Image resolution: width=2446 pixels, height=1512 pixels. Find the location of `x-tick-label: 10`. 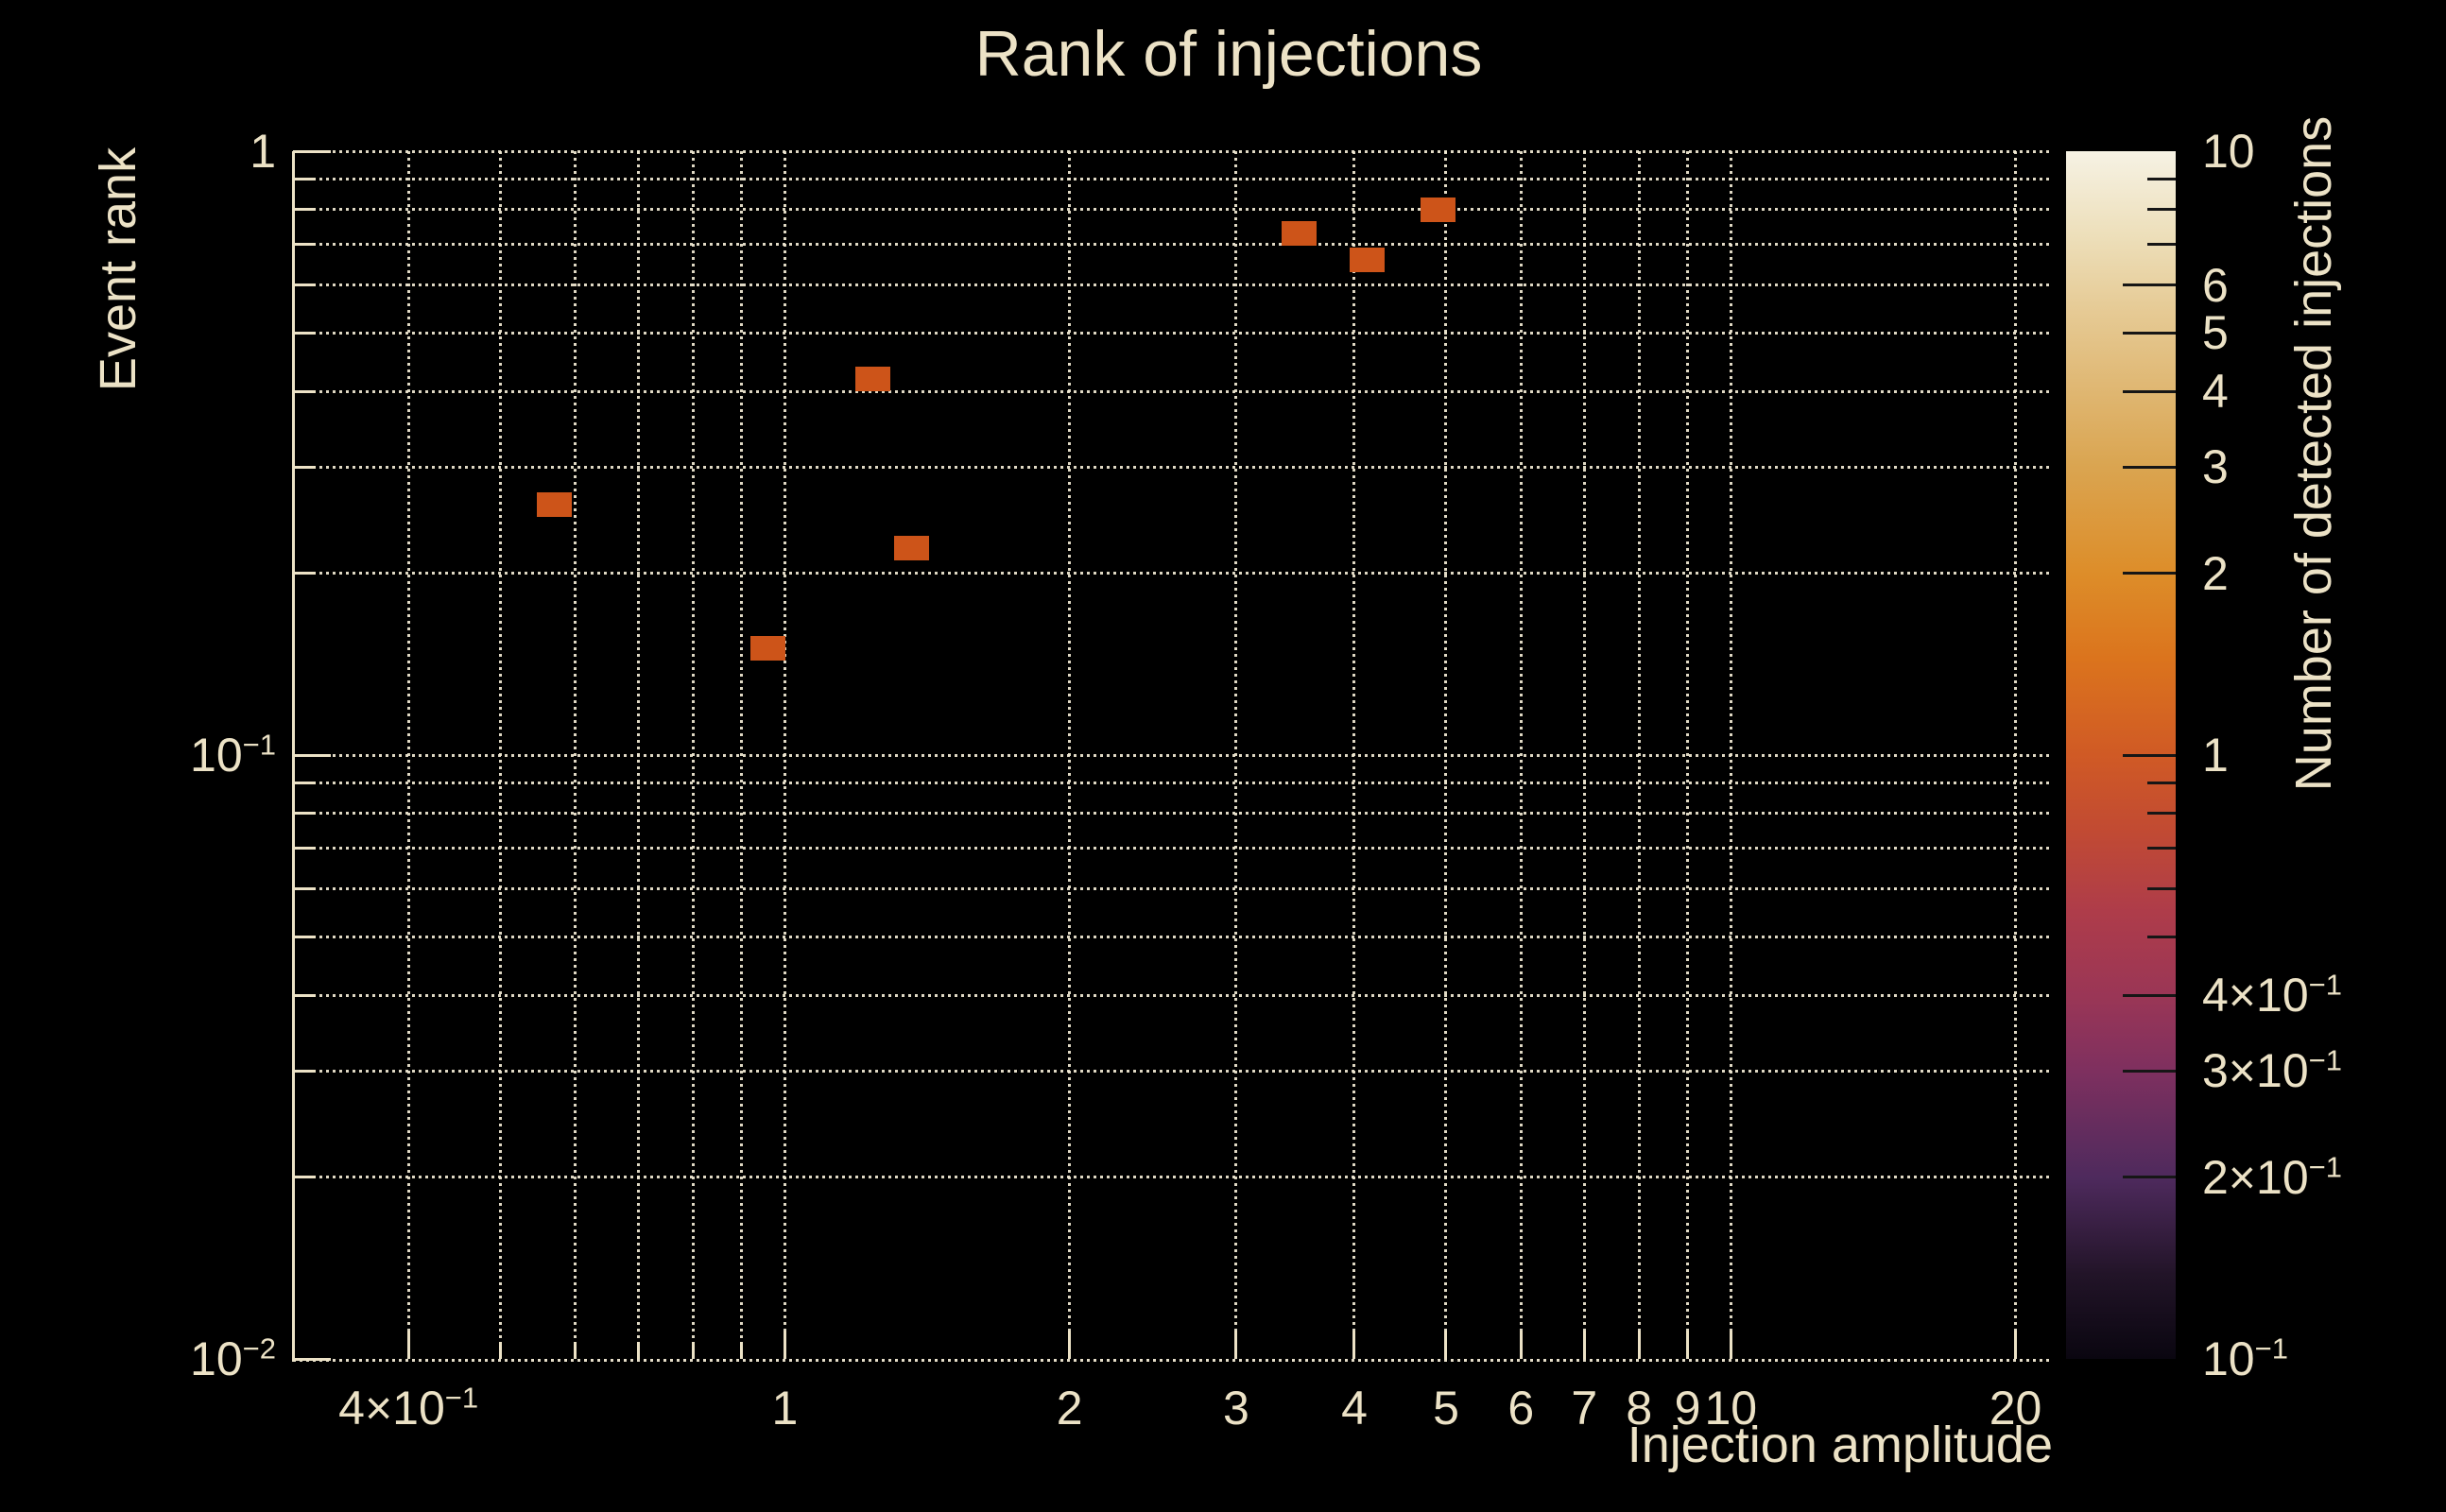

x-tick-label: 10 is located at coordinates (1731, 1408).